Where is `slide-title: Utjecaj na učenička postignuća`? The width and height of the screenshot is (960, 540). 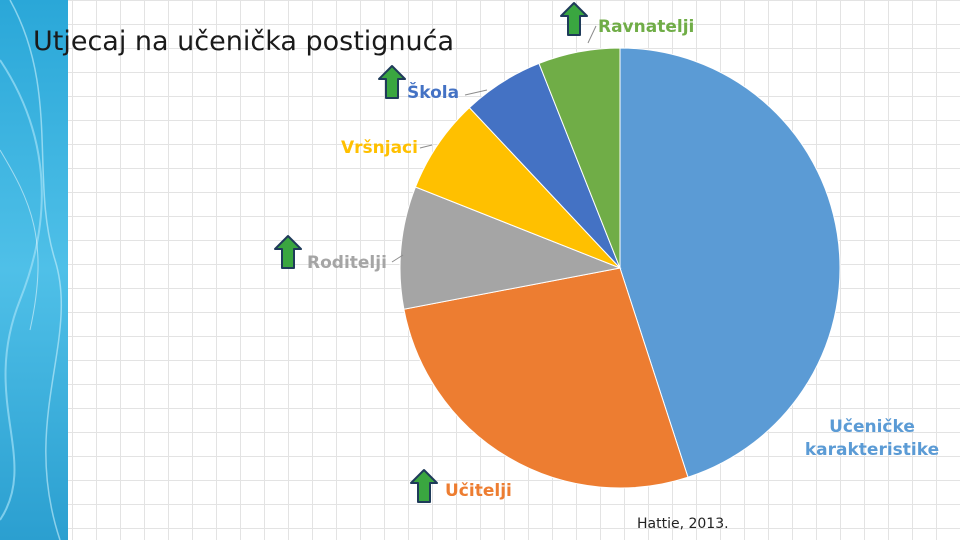 slide-title: Utjecaj na učenička postignuća is located at coordinates (244, 41).